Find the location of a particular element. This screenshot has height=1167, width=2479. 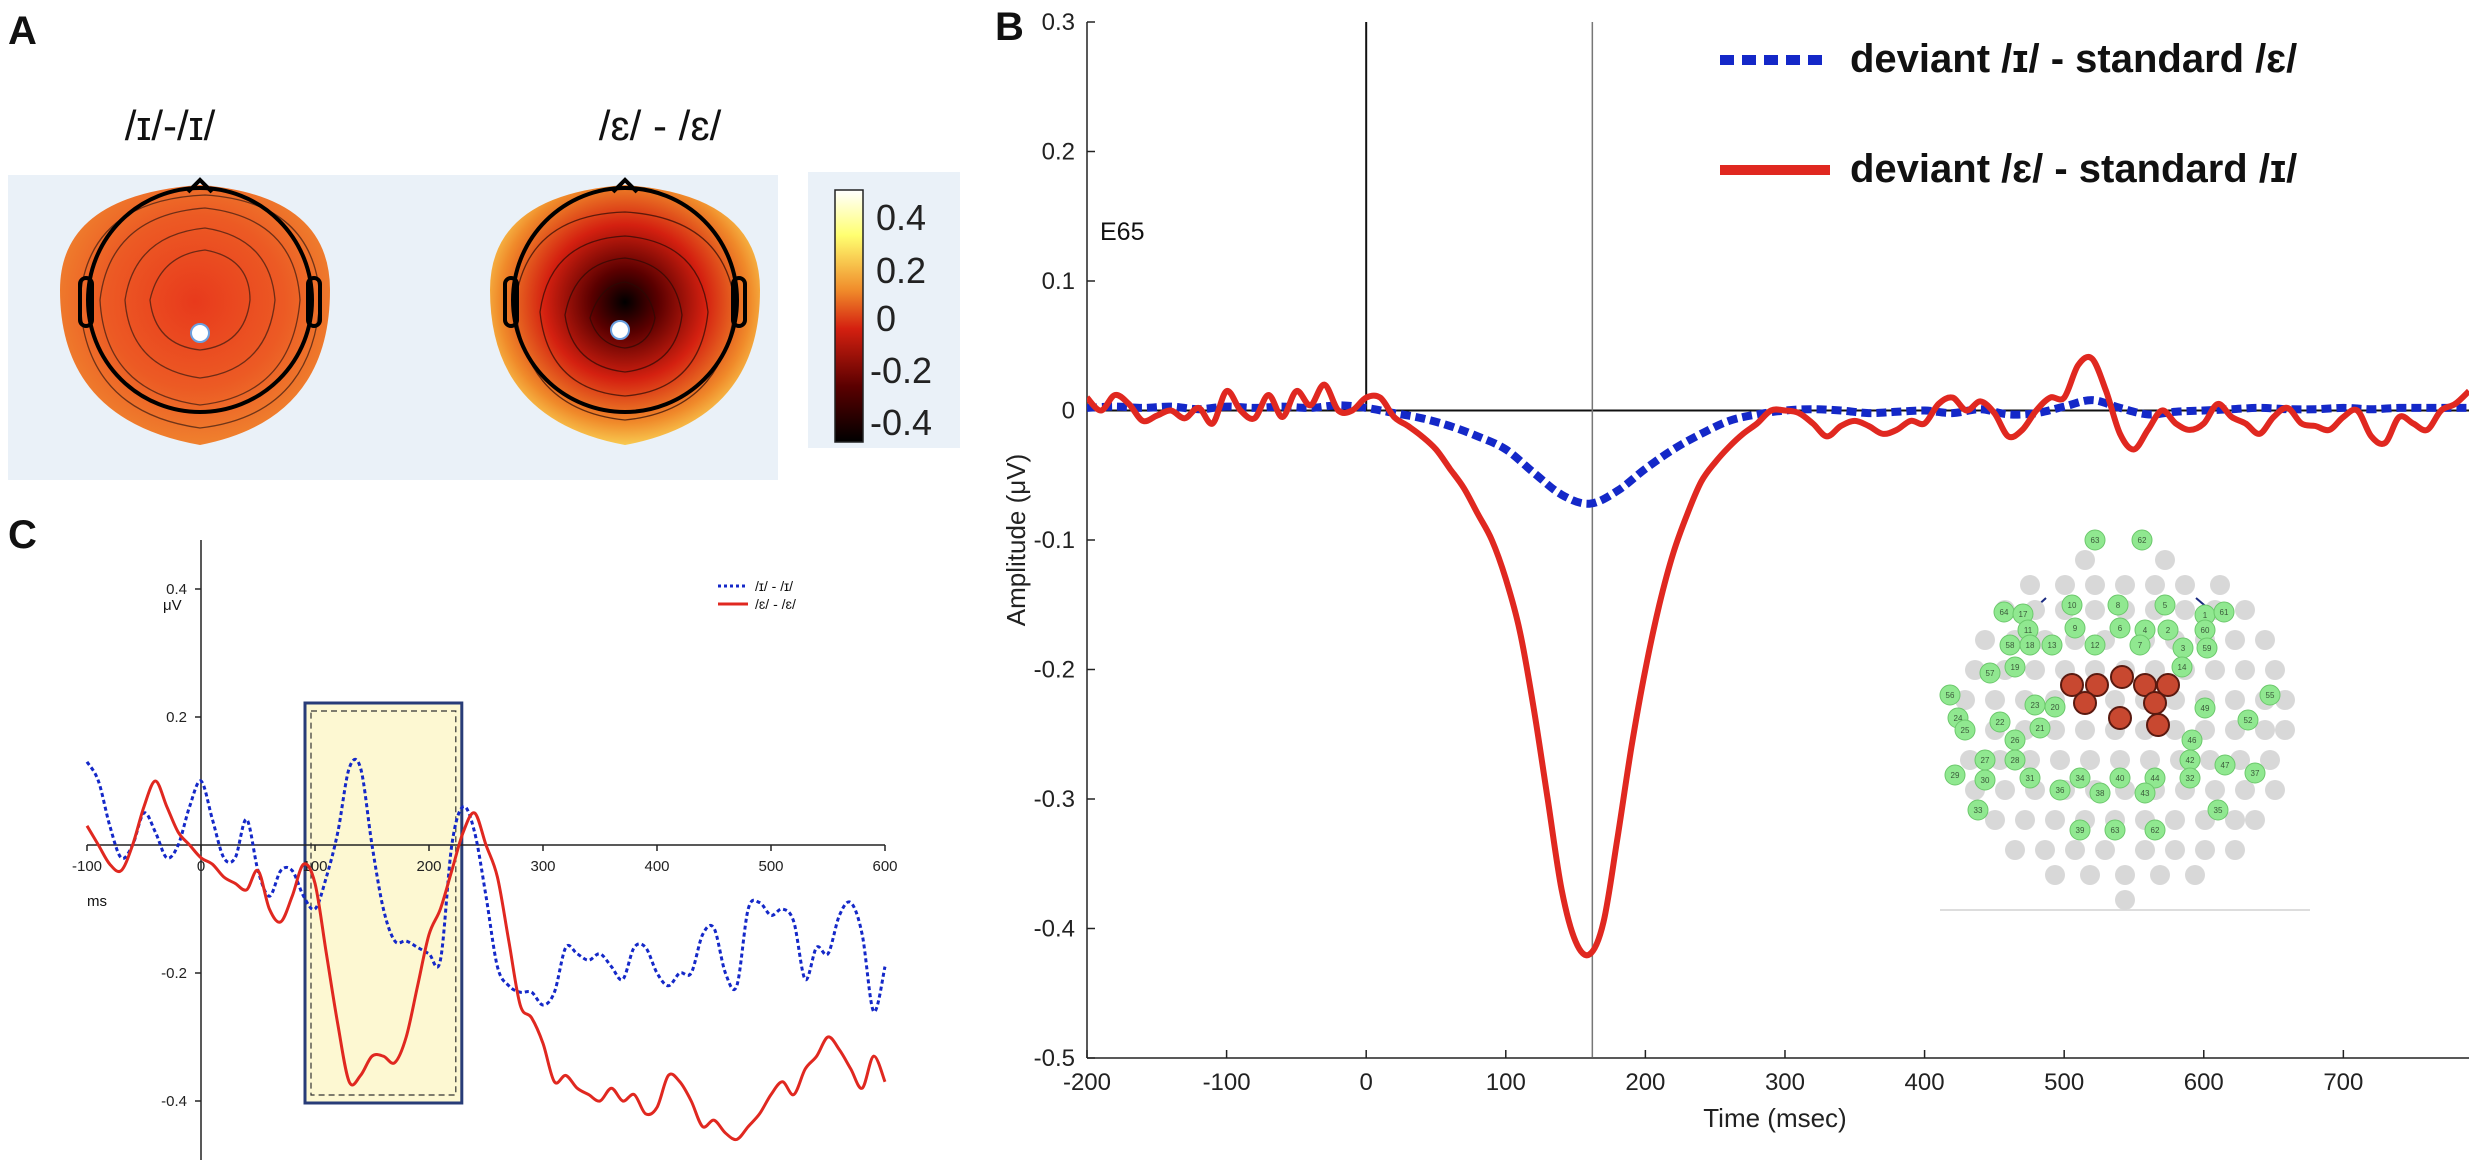

topomap-left-ear is located at coordinates (86, 302).